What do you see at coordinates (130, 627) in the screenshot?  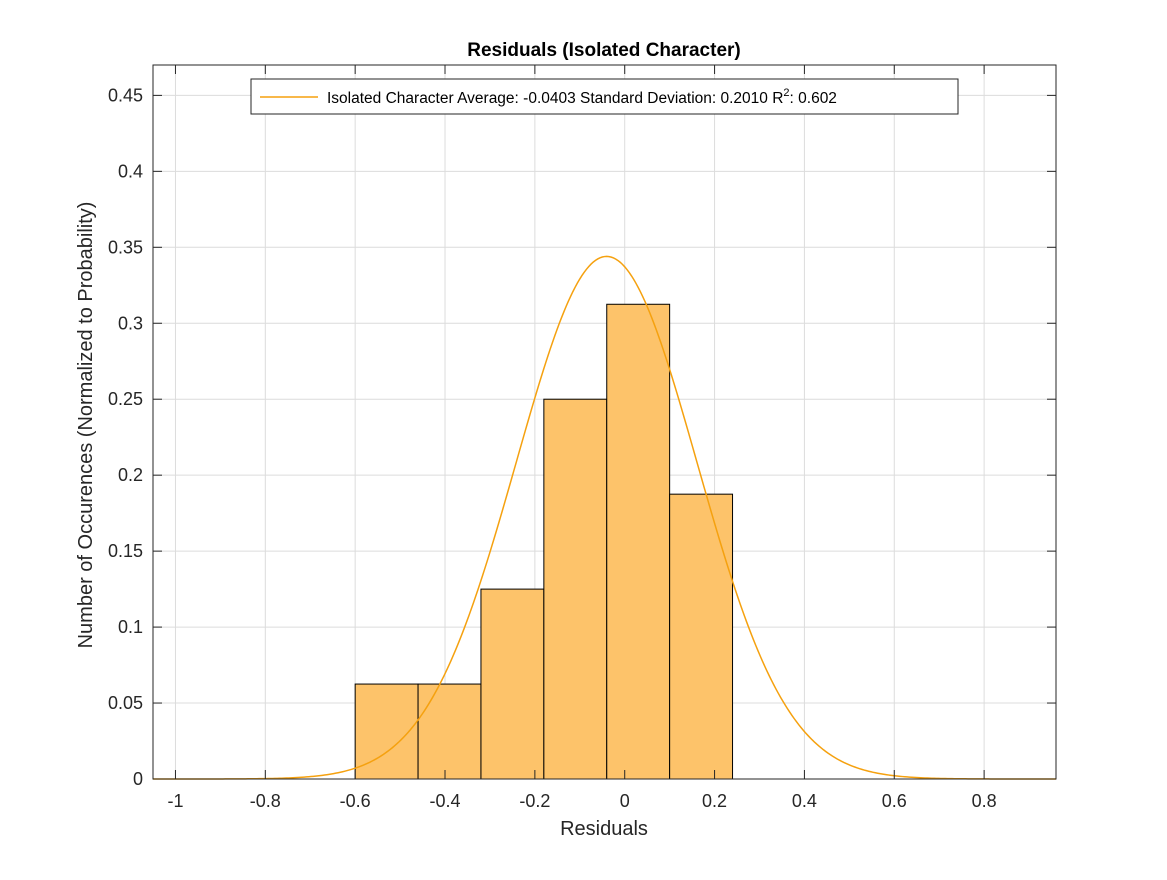 I see `y-tick-label: 0.1` at bounding box center [130, 627].